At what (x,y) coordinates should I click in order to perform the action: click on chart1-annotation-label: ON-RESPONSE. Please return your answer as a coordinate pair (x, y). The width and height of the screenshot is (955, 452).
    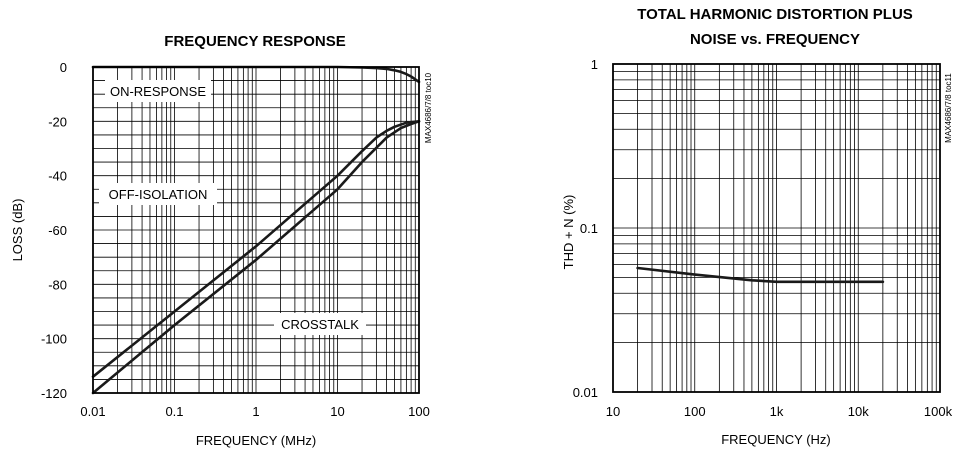
    Looking at the image, I should click on (158, 91).